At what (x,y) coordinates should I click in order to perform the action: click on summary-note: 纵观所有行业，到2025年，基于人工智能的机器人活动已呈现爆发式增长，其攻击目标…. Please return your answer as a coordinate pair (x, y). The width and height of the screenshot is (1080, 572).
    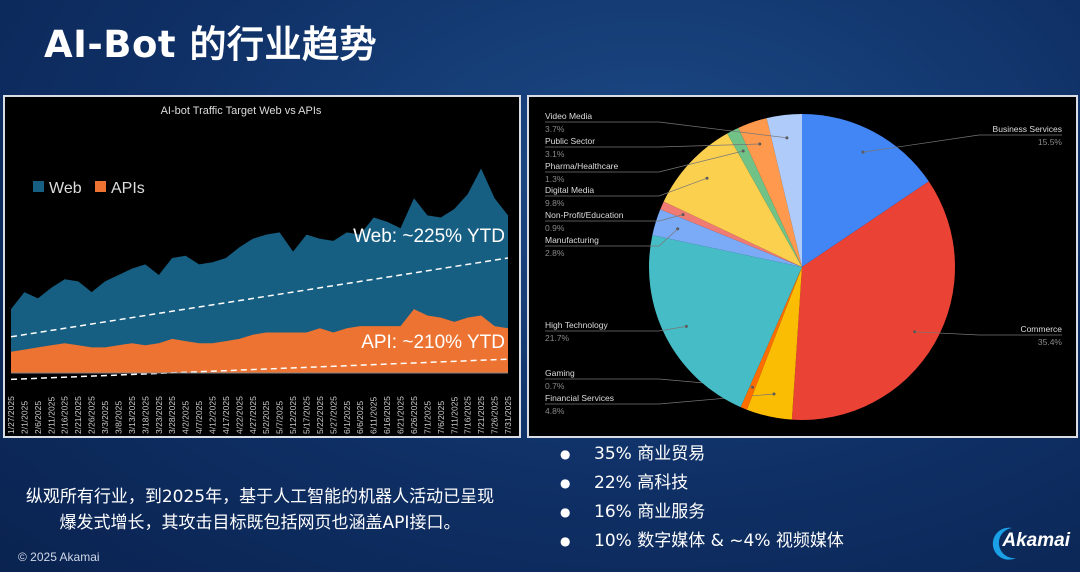
    Looking at the image, I should click on (260, 510).